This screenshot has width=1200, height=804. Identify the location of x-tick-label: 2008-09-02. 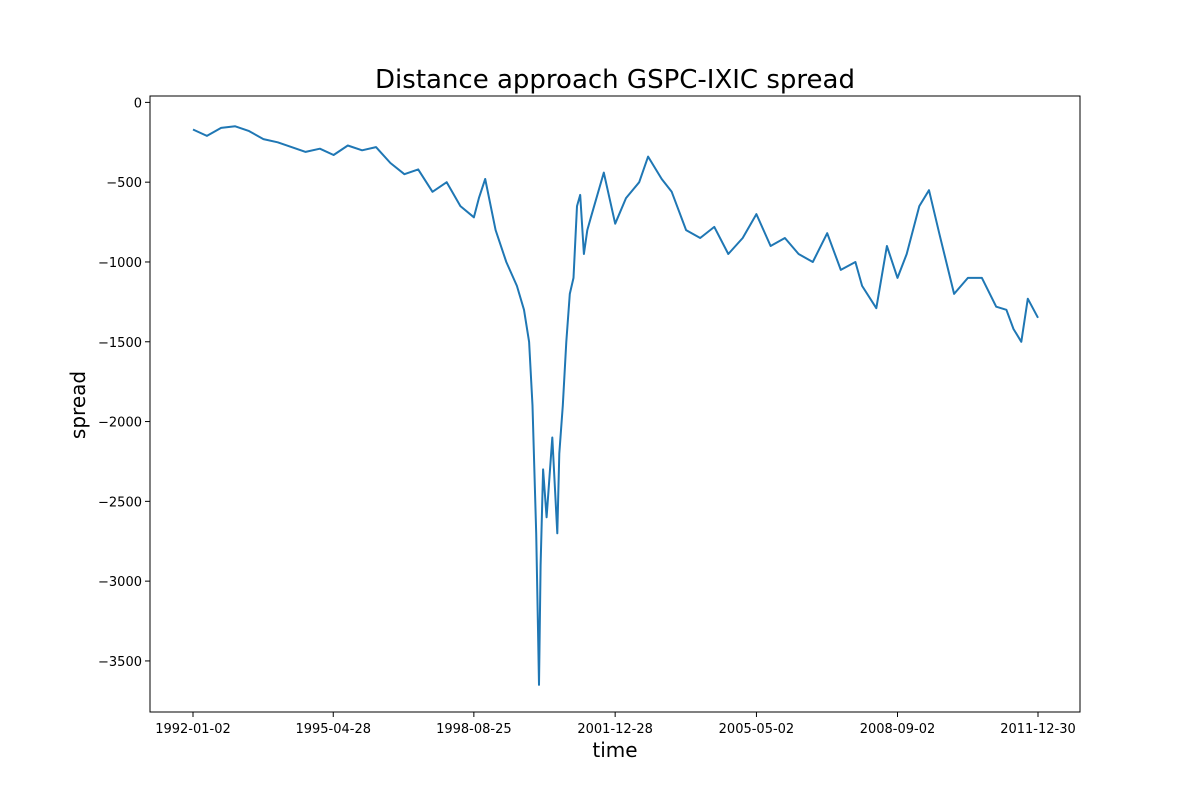
(898, 729).